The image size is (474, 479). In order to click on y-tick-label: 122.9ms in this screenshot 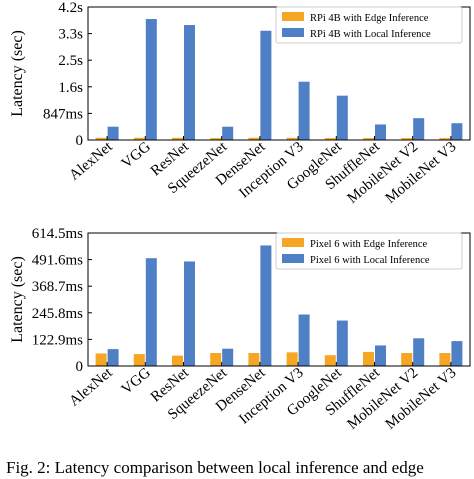, I will do `click(57, 340)`.